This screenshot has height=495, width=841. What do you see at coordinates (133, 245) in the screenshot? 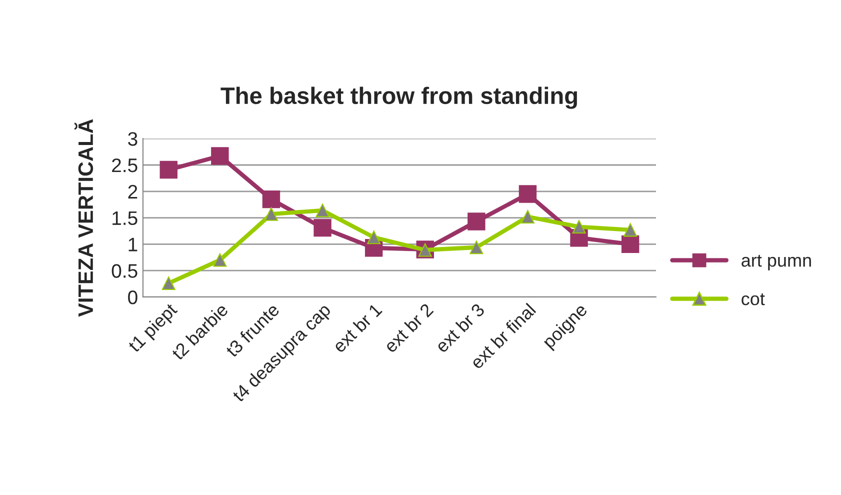
I see `y-tick-label: 1` at bounding box center [133, 245].